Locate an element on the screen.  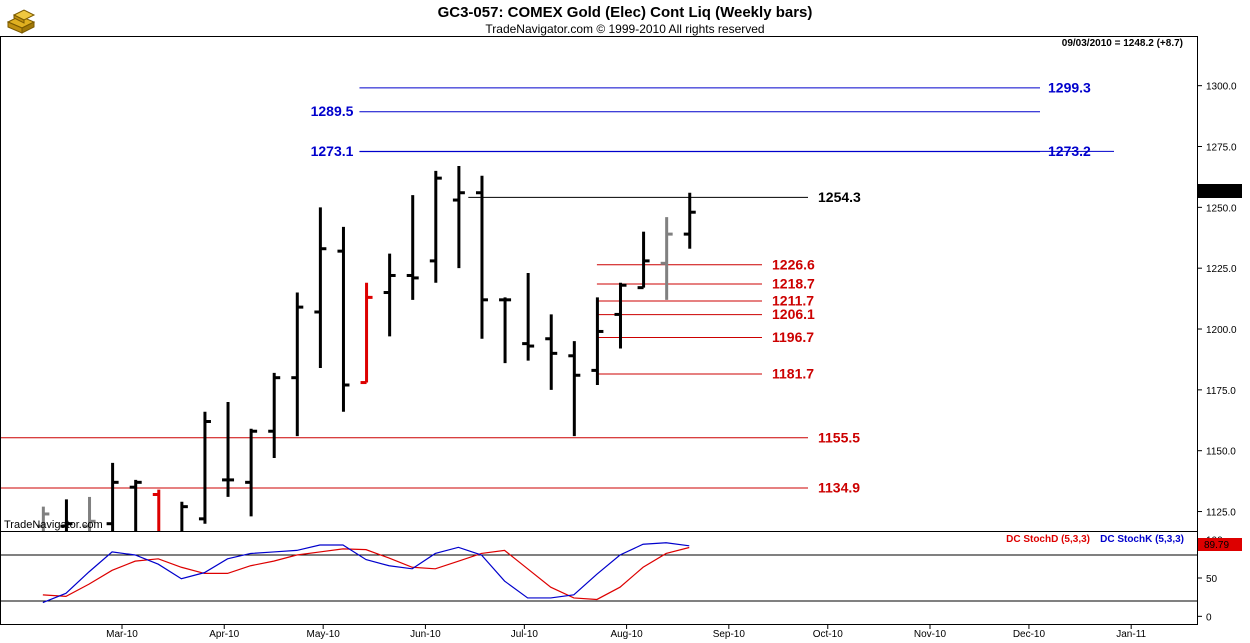
stoch-tick-label: 0 is located at coordinates (1209, 617).